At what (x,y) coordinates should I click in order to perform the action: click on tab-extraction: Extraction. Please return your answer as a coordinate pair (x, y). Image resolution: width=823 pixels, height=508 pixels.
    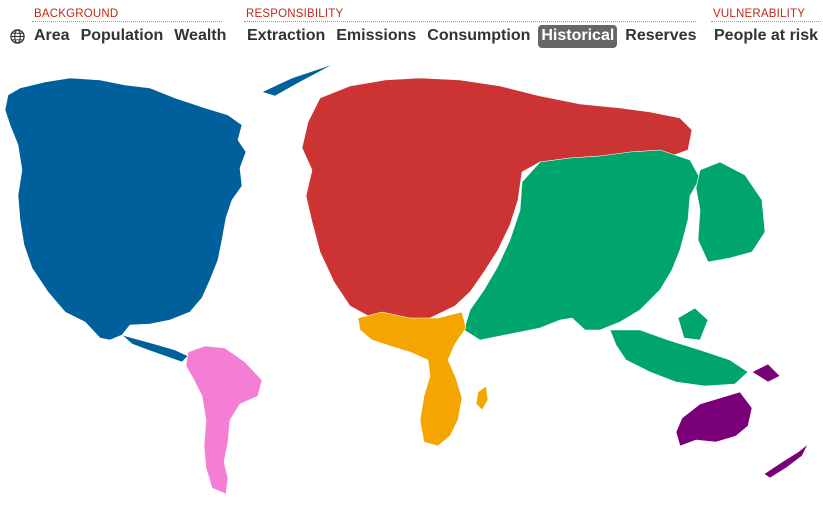
    Looking at the image, I should click on (286, 35).